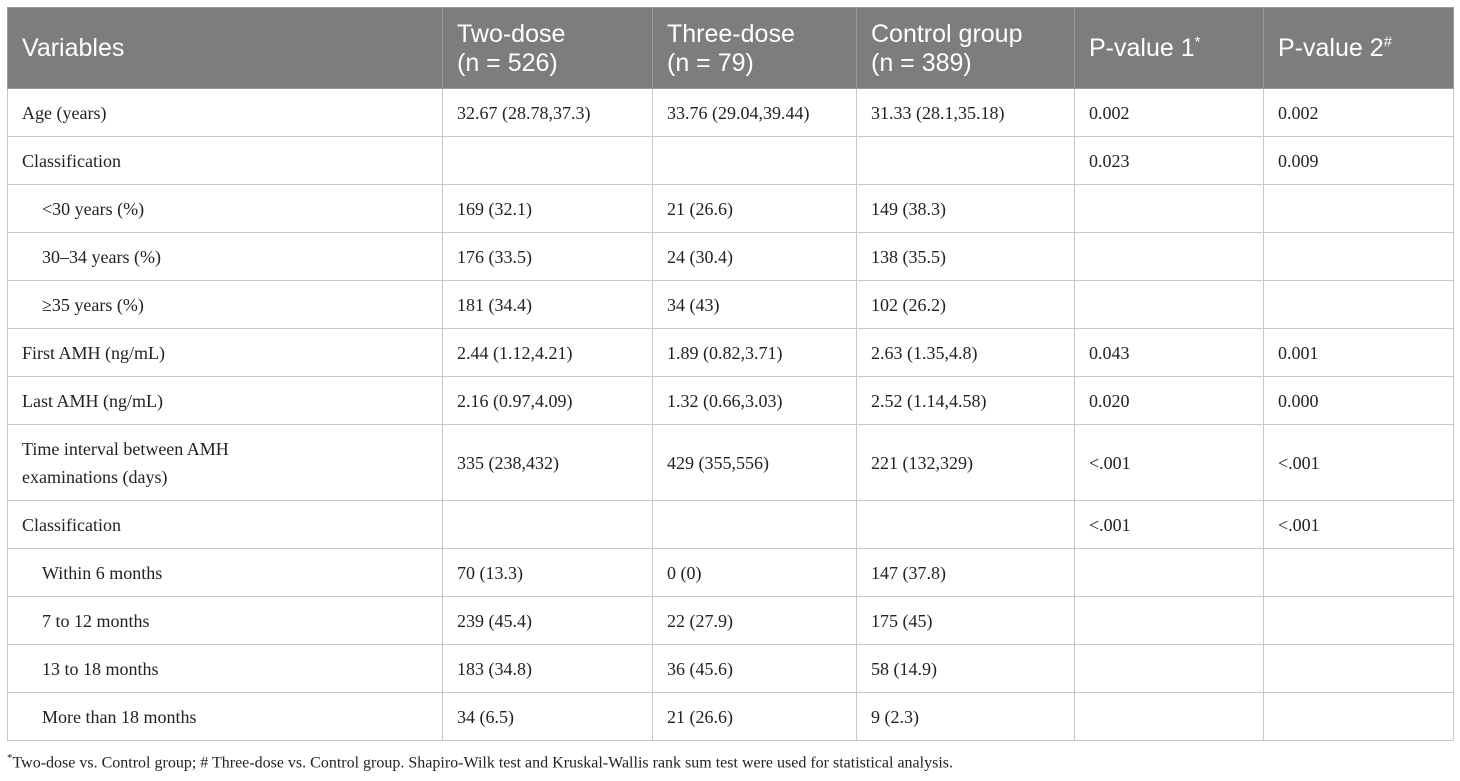 The height and width of the screenshot is (781, 1460). I want to click on cell-control: 2.63 (1.35,4.8), so click(965, 352).